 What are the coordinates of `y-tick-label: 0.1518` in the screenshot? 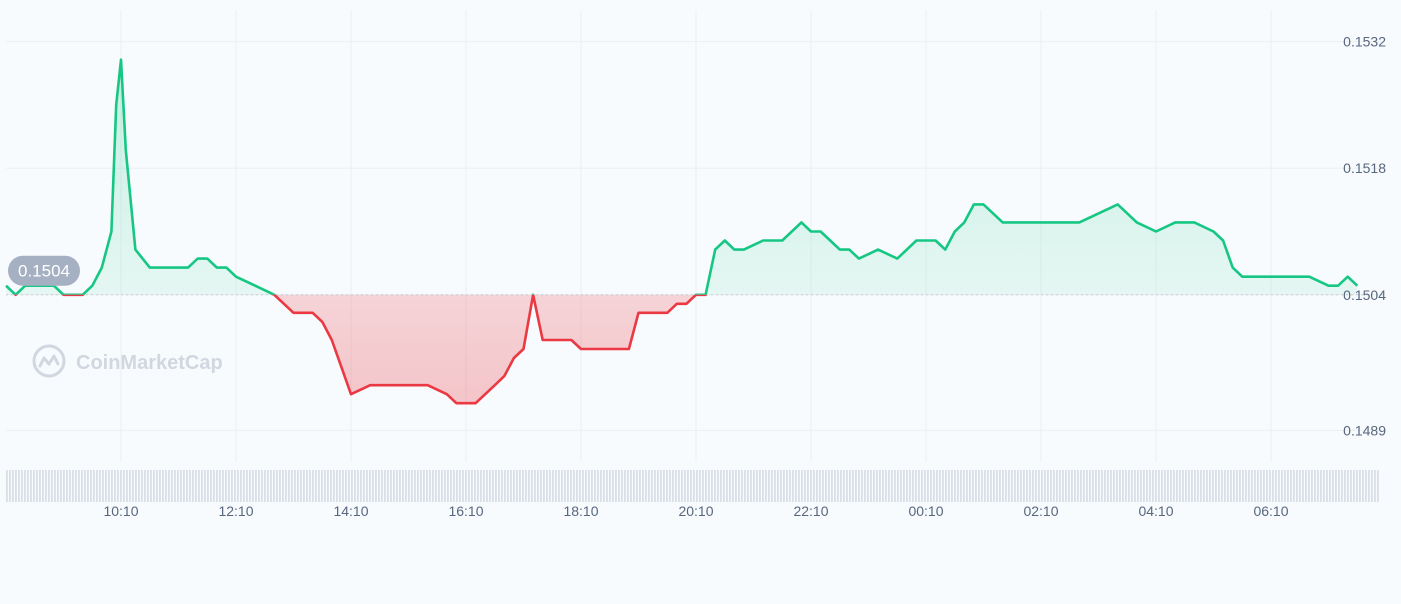 It's located at (1364, 168).